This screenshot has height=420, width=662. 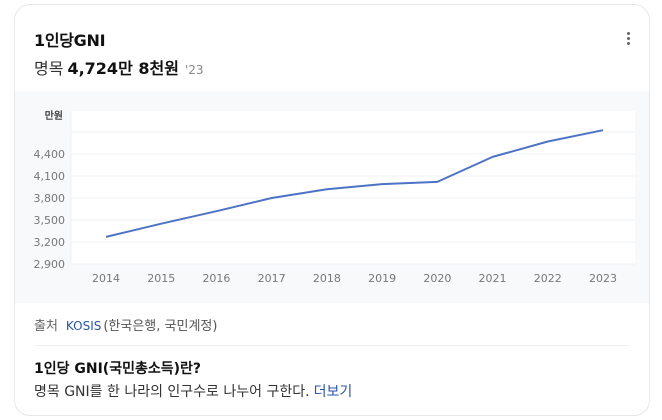 I want to click on x-tick-label: 2019, so click(x=382, y=278).